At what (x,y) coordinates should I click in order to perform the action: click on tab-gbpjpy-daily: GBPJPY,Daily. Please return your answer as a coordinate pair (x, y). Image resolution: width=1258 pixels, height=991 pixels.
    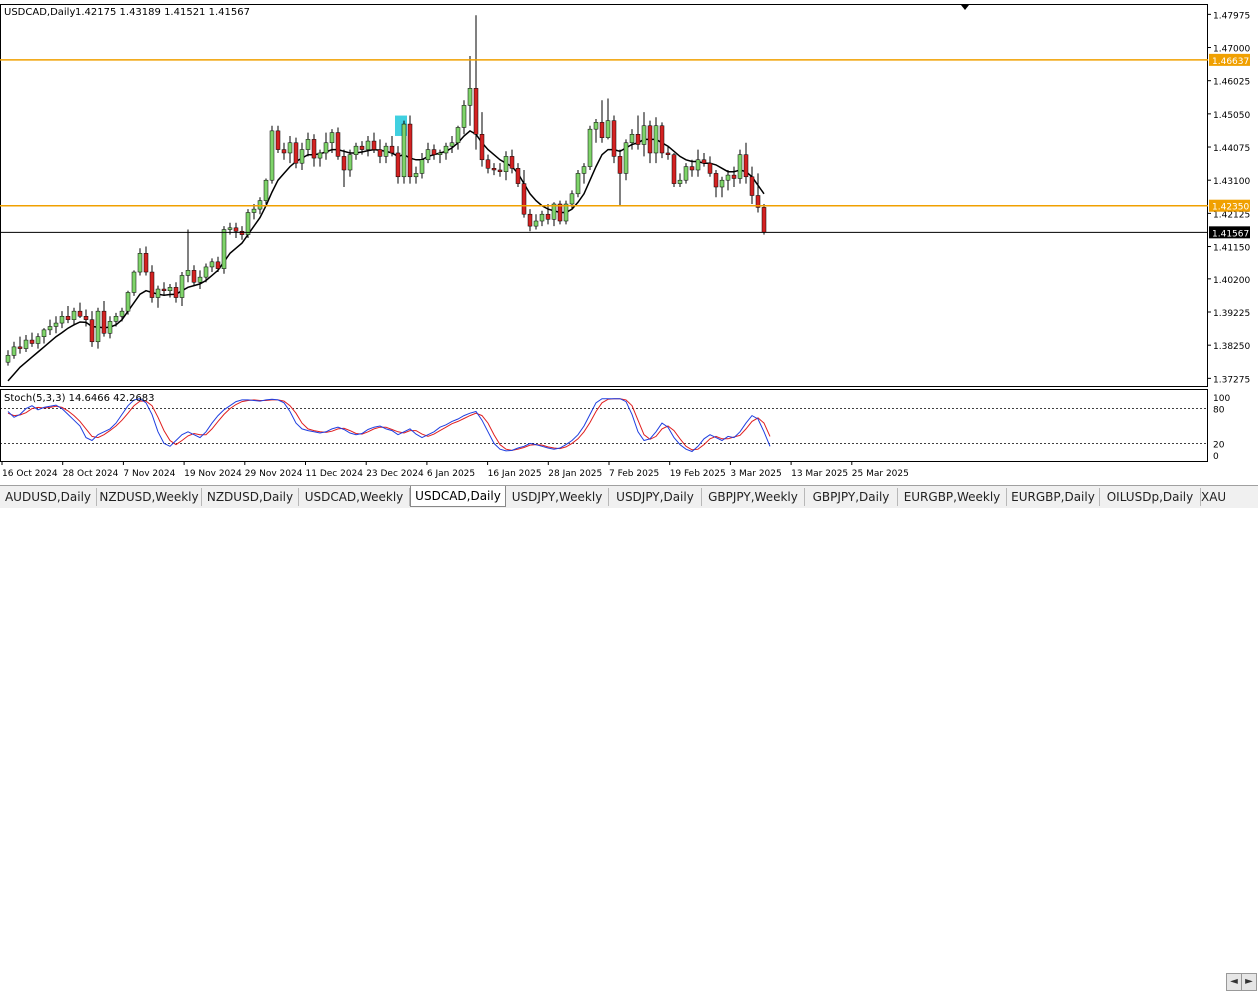
    Looking at the image, I should click on (851, 497).